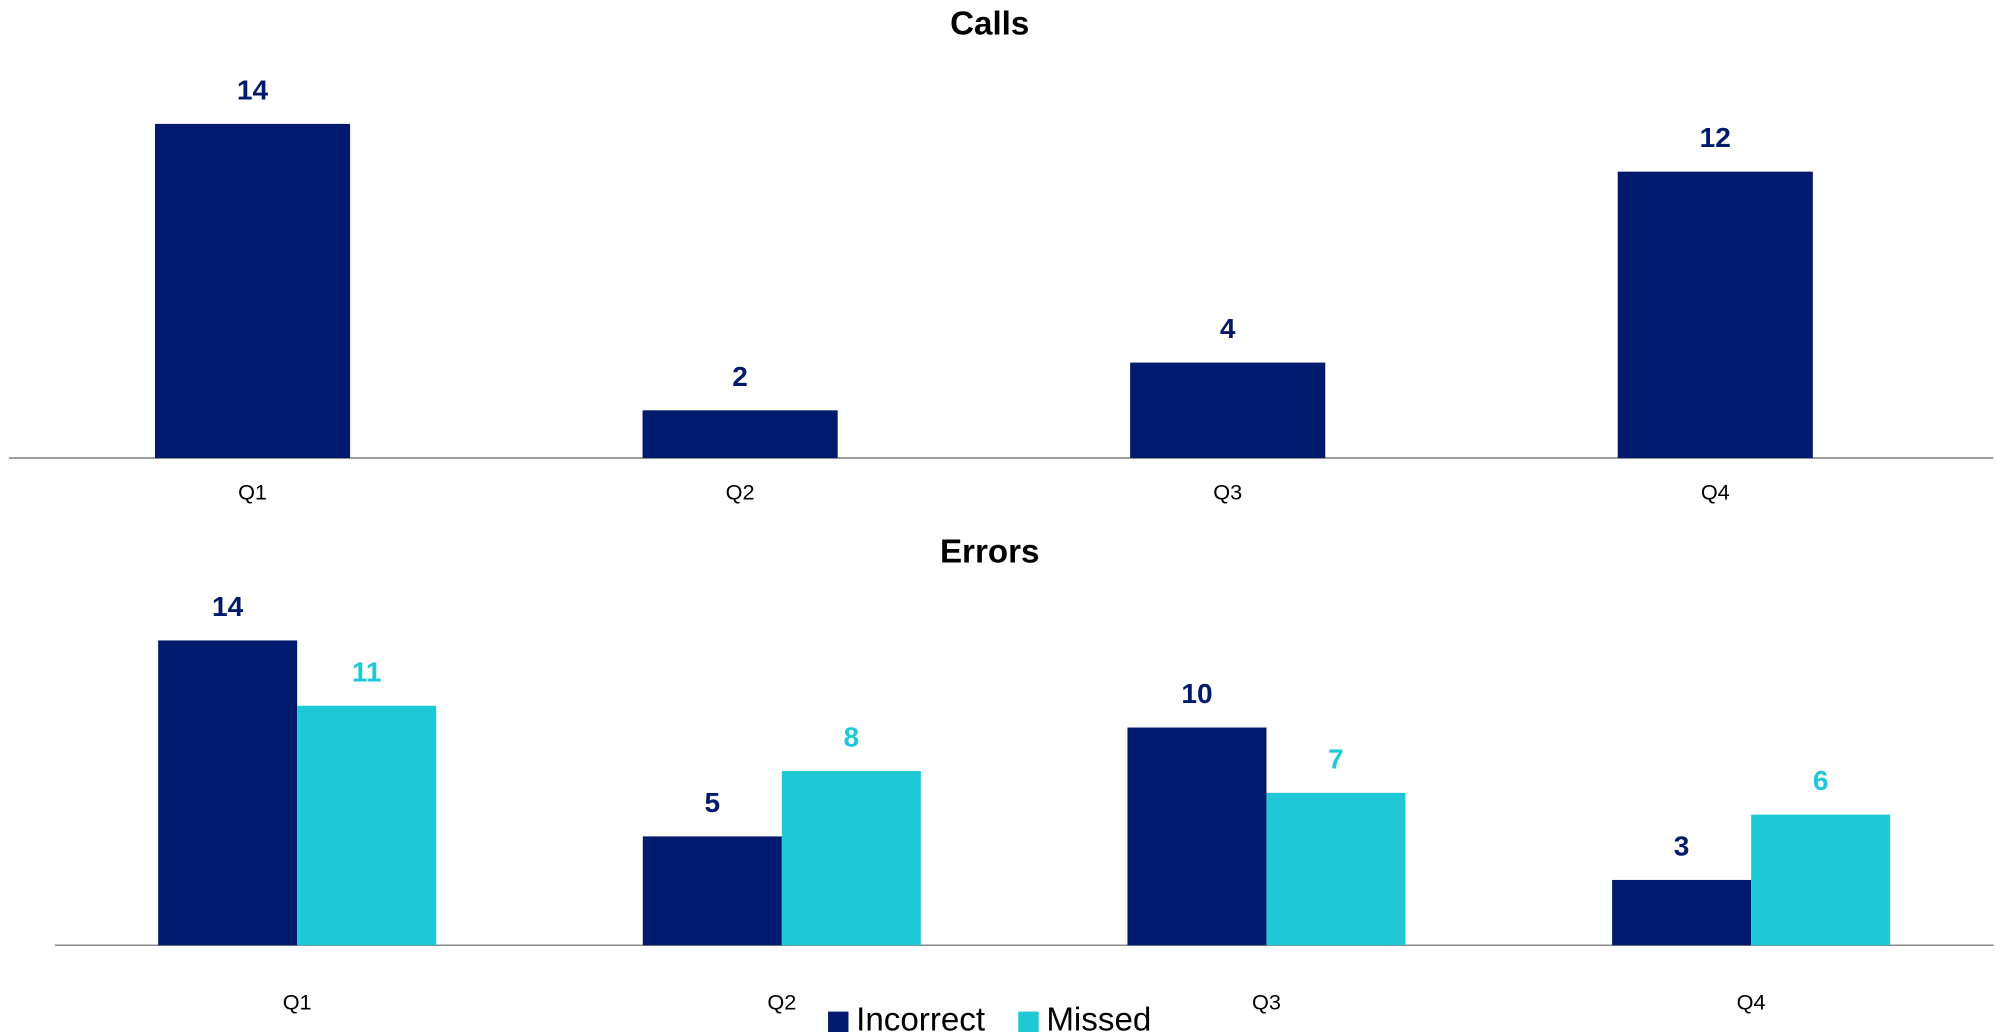 Image resolution: width=1996 pixels, height=1036 pixels. What do you see at coordinates (1682, 845) in the screenshot?
I see `data-label: 3` at bounding box center [1682, 845].